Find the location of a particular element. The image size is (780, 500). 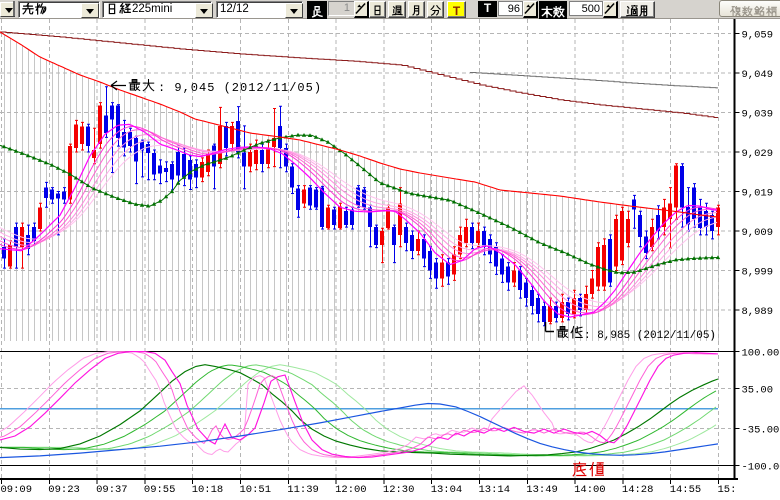

svg-text: -100.00 is located at coordinates (761, 468).